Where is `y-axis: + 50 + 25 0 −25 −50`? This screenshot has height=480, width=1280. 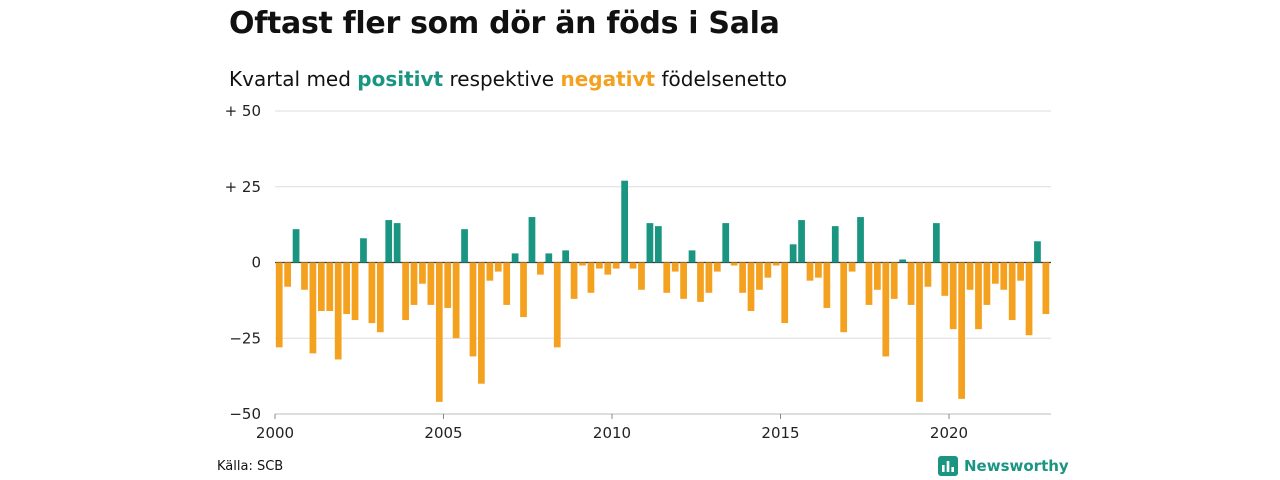
y-axis: + 50 + 25 0 −25 −50 is located at coordinates (243, 262).